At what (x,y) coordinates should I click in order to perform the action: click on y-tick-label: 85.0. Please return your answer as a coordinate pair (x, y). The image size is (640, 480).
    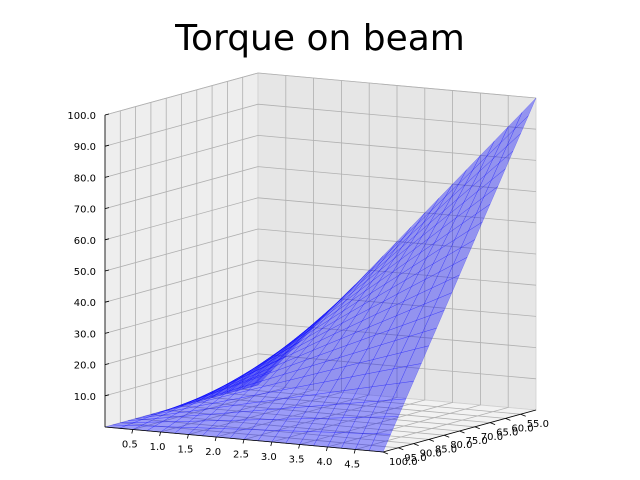
    Looking at the image, I should click on (446, 449).